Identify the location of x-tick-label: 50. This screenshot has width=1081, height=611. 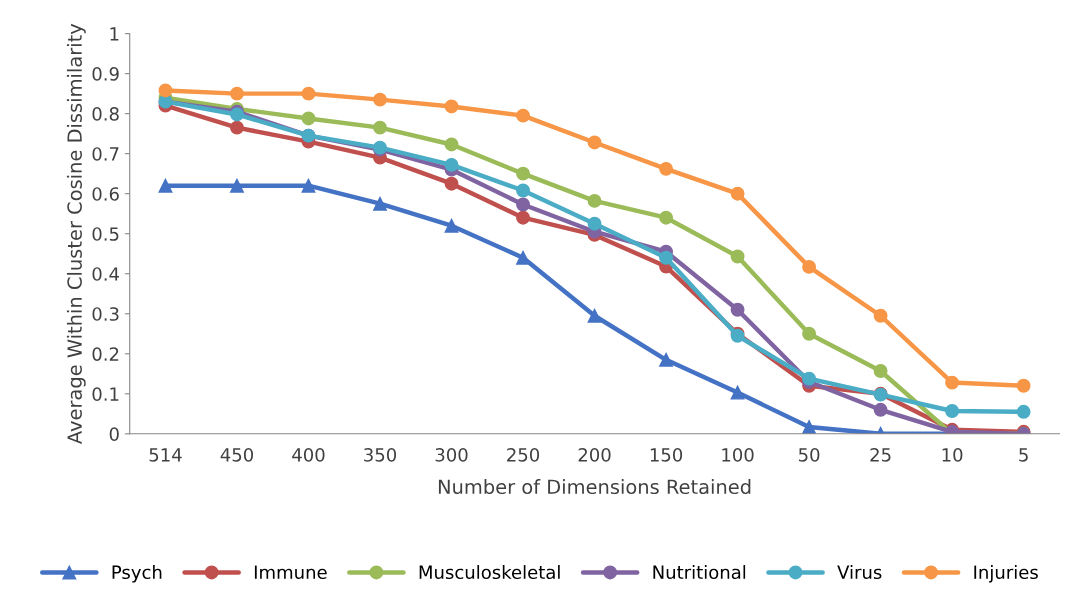
(809, 455).